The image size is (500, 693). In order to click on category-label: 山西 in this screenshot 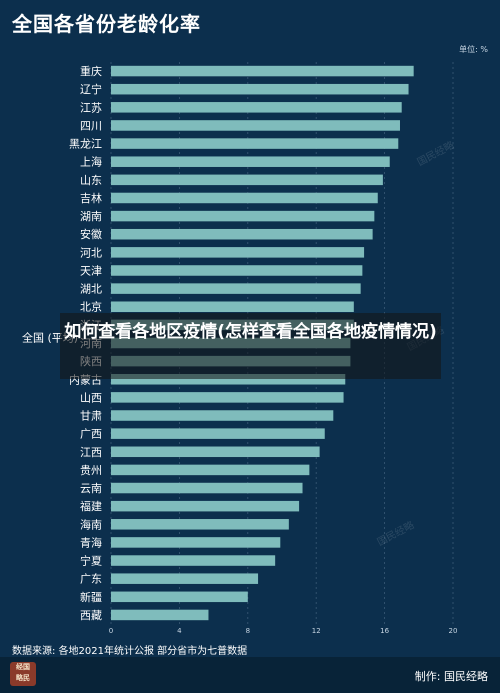, I will do `click(91, 397)`.